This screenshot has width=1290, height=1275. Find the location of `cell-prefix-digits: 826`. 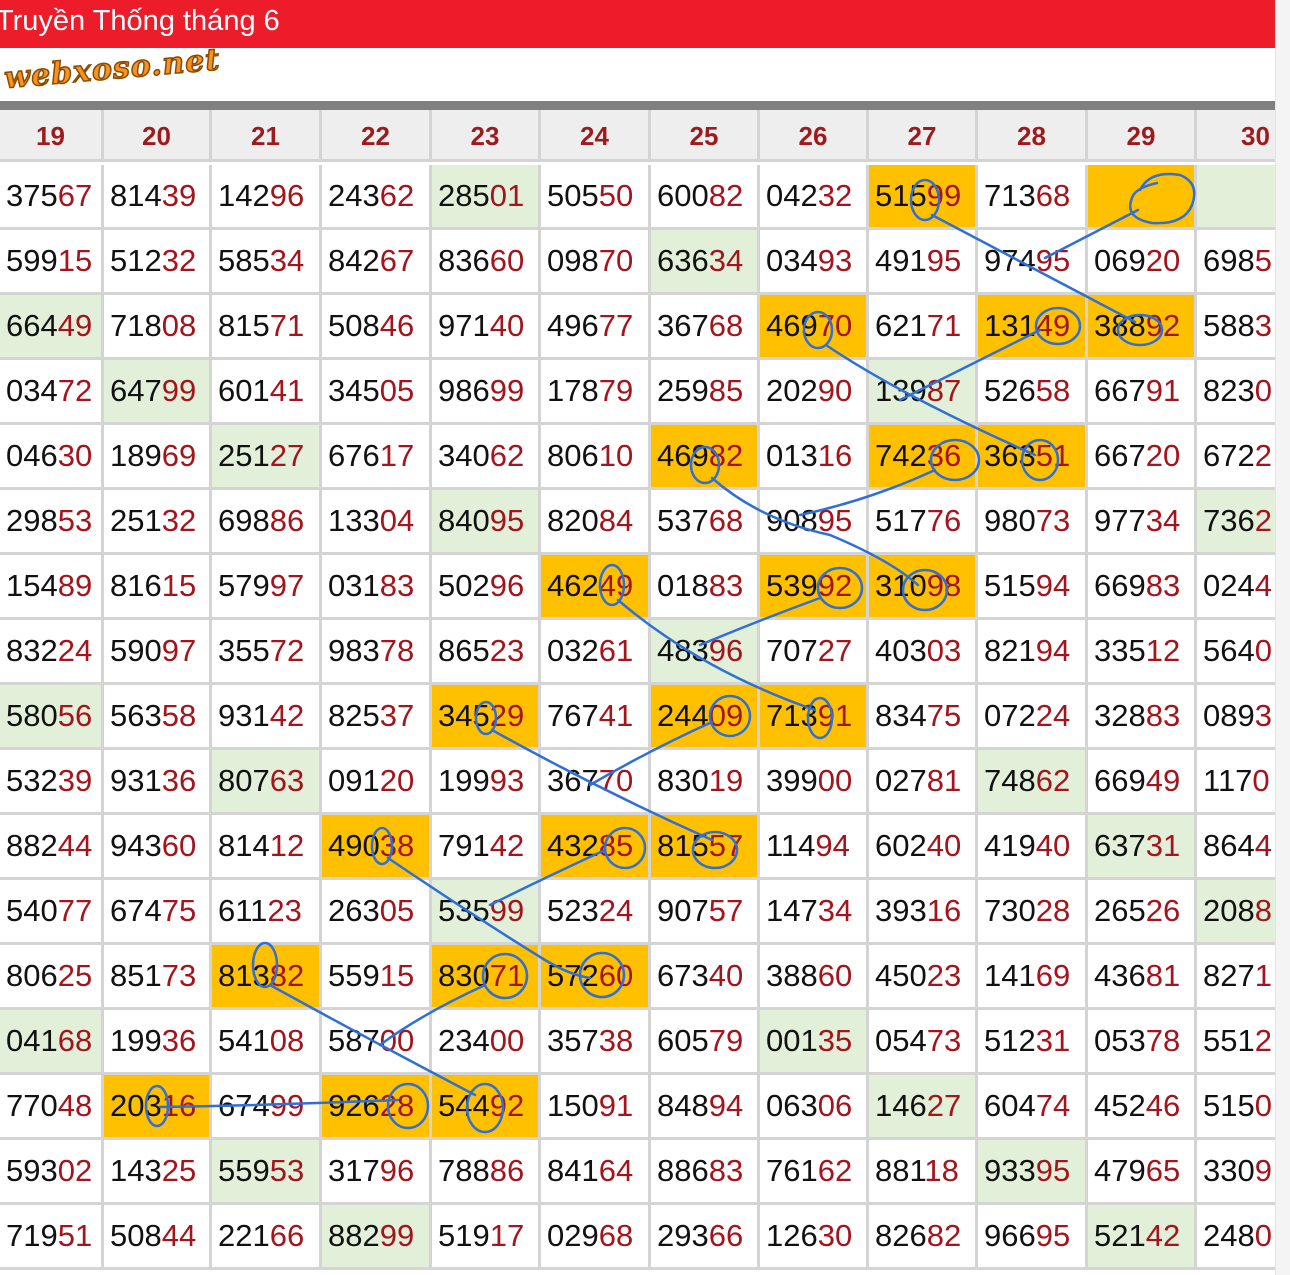

cell-prefix-digits: 826 is located at coordinates (901, 1235).